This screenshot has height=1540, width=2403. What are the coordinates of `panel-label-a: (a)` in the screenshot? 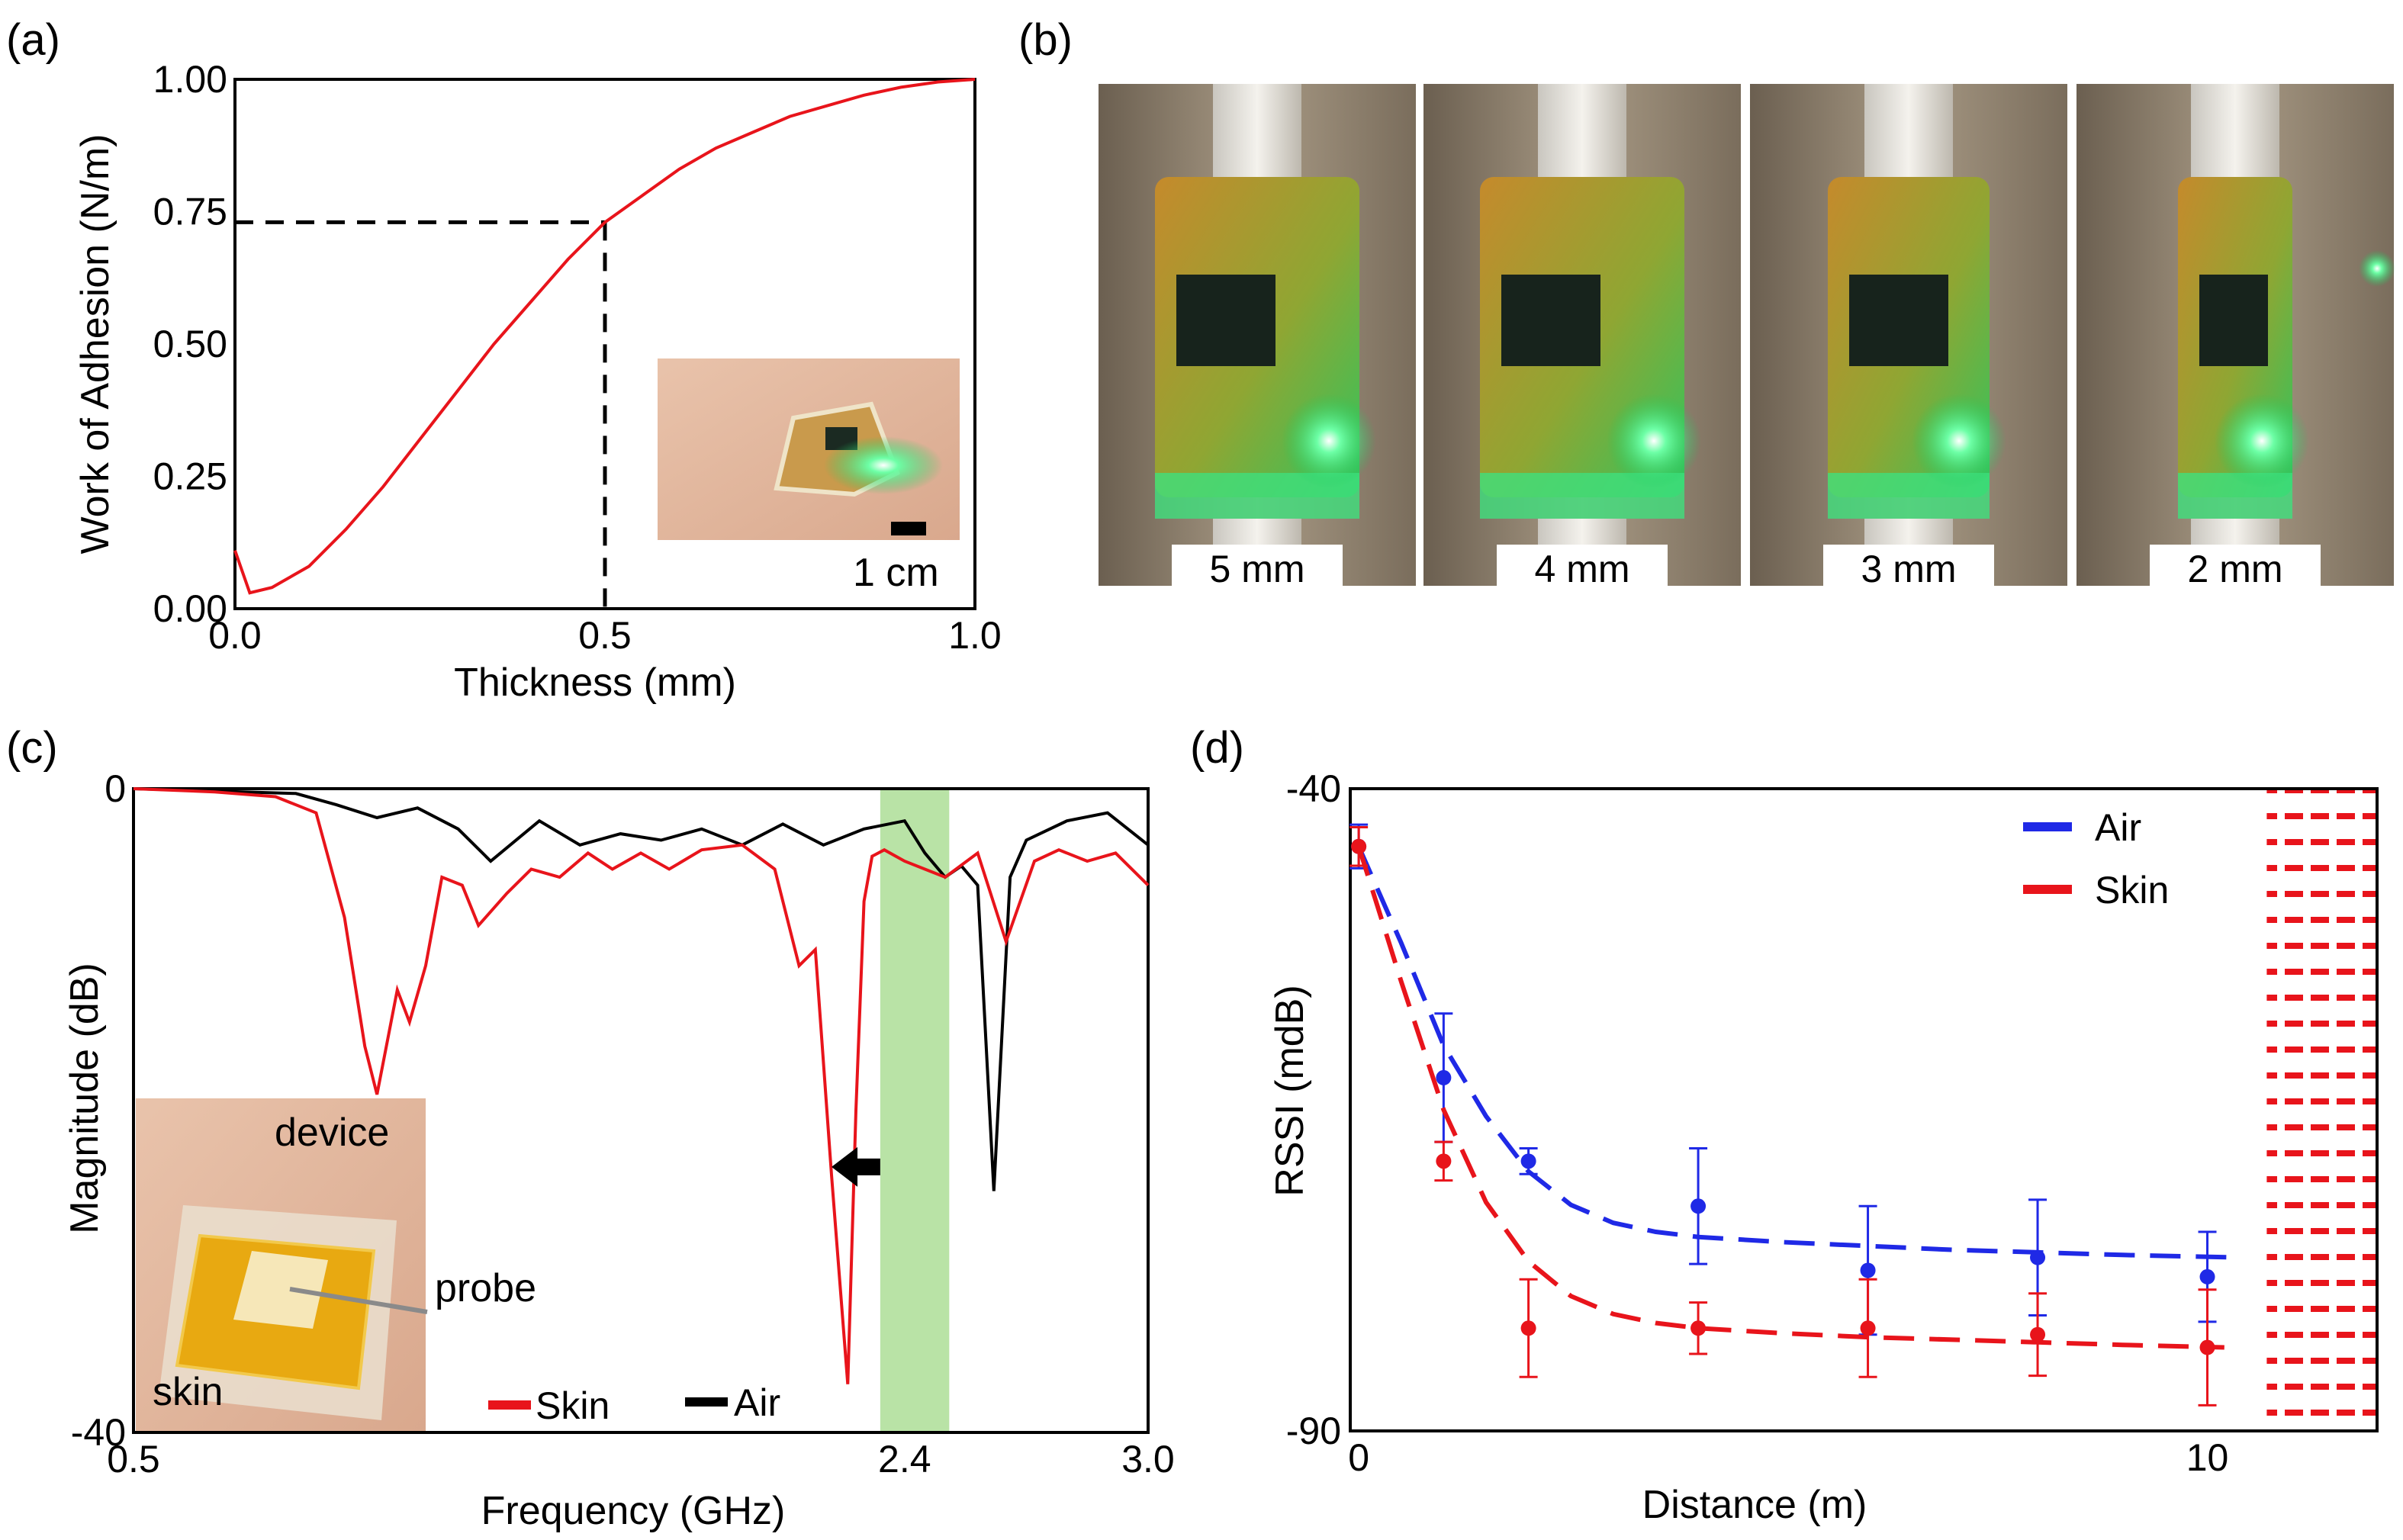 It's located at (33, 40).